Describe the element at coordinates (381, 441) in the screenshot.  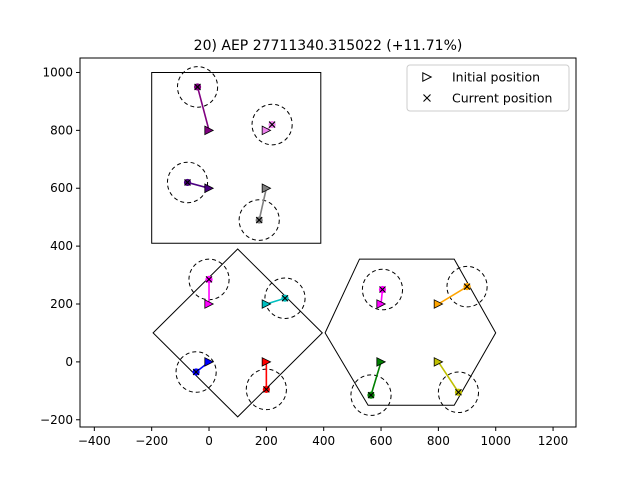
I see `x-tick-label: 600` at that location.